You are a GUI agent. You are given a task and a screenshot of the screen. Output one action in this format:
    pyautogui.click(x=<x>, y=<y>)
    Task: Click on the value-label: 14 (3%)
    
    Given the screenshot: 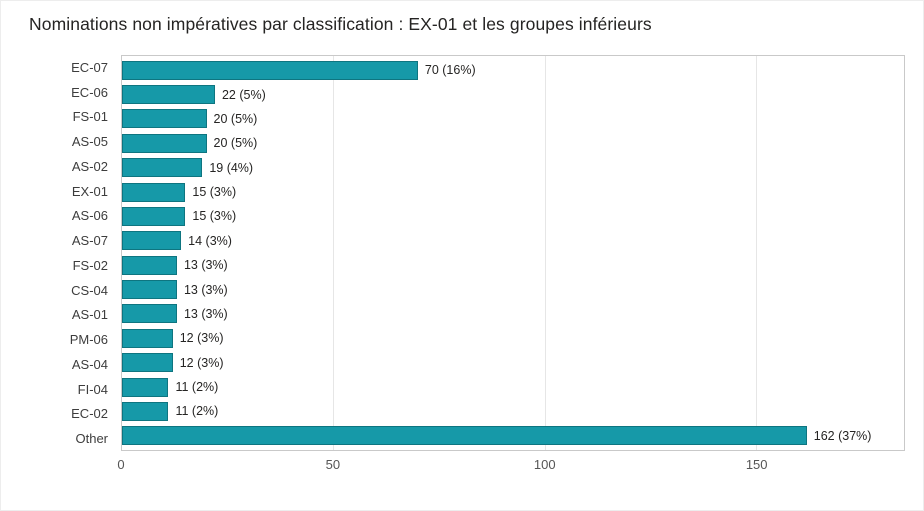 What is the action you would take?
    pyautogui.click(x=210, y=240)
    